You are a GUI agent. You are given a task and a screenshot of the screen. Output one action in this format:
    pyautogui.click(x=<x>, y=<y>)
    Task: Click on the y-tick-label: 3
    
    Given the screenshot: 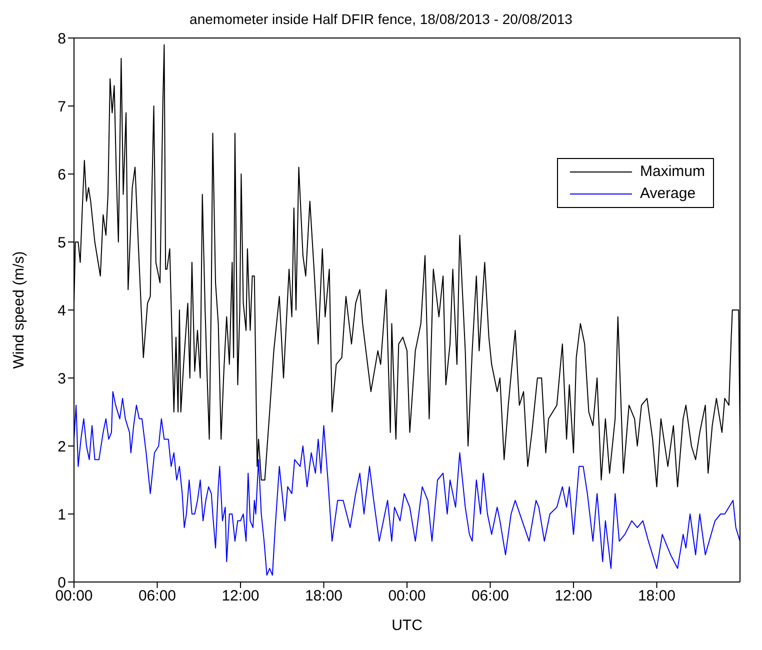 What is the action you would take?
    pyautogui.click(x=62, y=379)
    